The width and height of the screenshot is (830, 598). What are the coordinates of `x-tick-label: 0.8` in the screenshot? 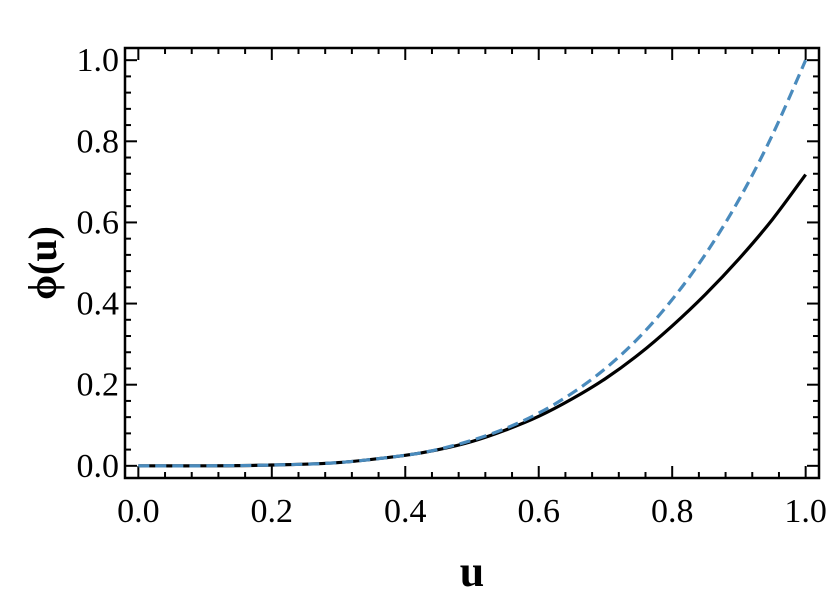 It's located at (672, 511).